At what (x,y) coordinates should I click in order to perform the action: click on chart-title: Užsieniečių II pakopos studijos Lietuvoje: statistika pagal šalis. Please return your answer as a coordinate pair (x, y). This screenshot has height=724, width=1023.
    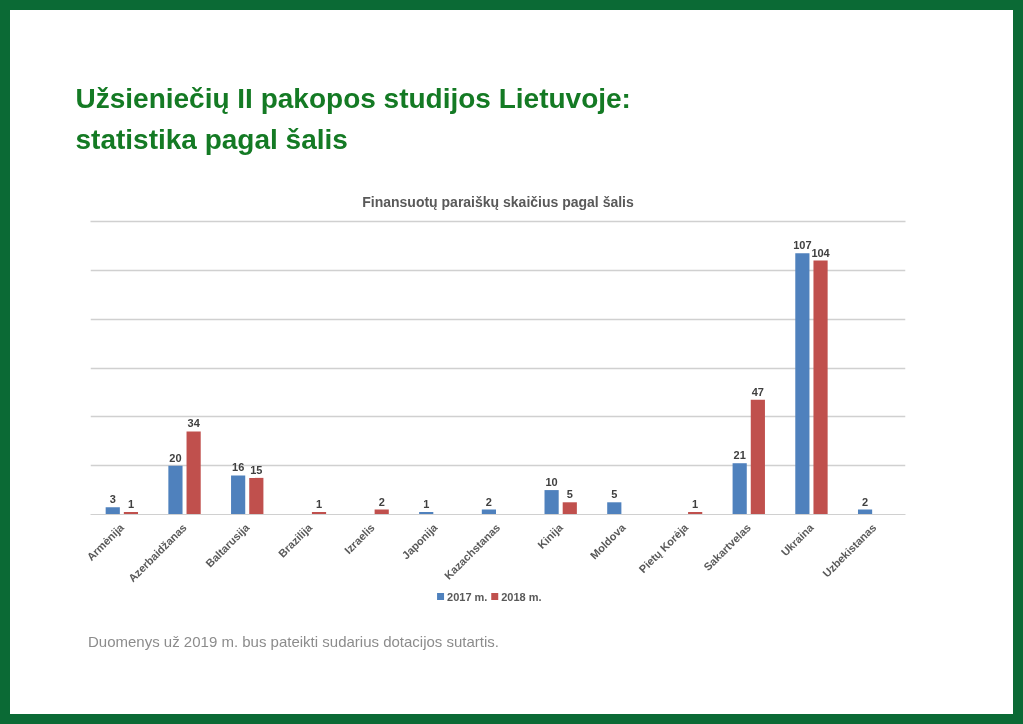
    Looking at the image, I should click on (353, 119).